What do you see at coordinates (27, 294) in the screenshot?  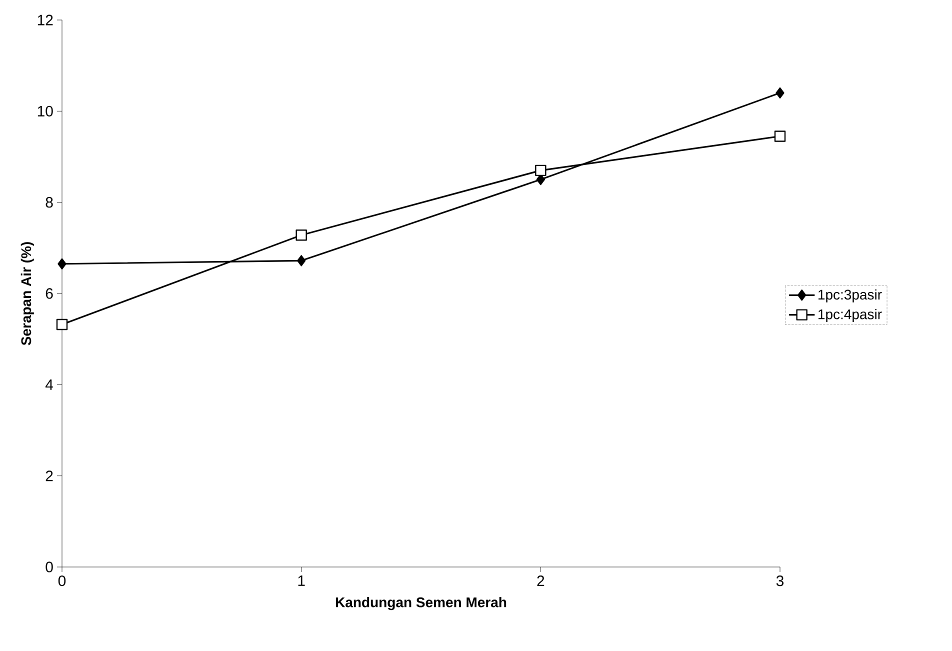 I see `y-axis-title: Serapan Air (%)` at bounding box center [27, 294].